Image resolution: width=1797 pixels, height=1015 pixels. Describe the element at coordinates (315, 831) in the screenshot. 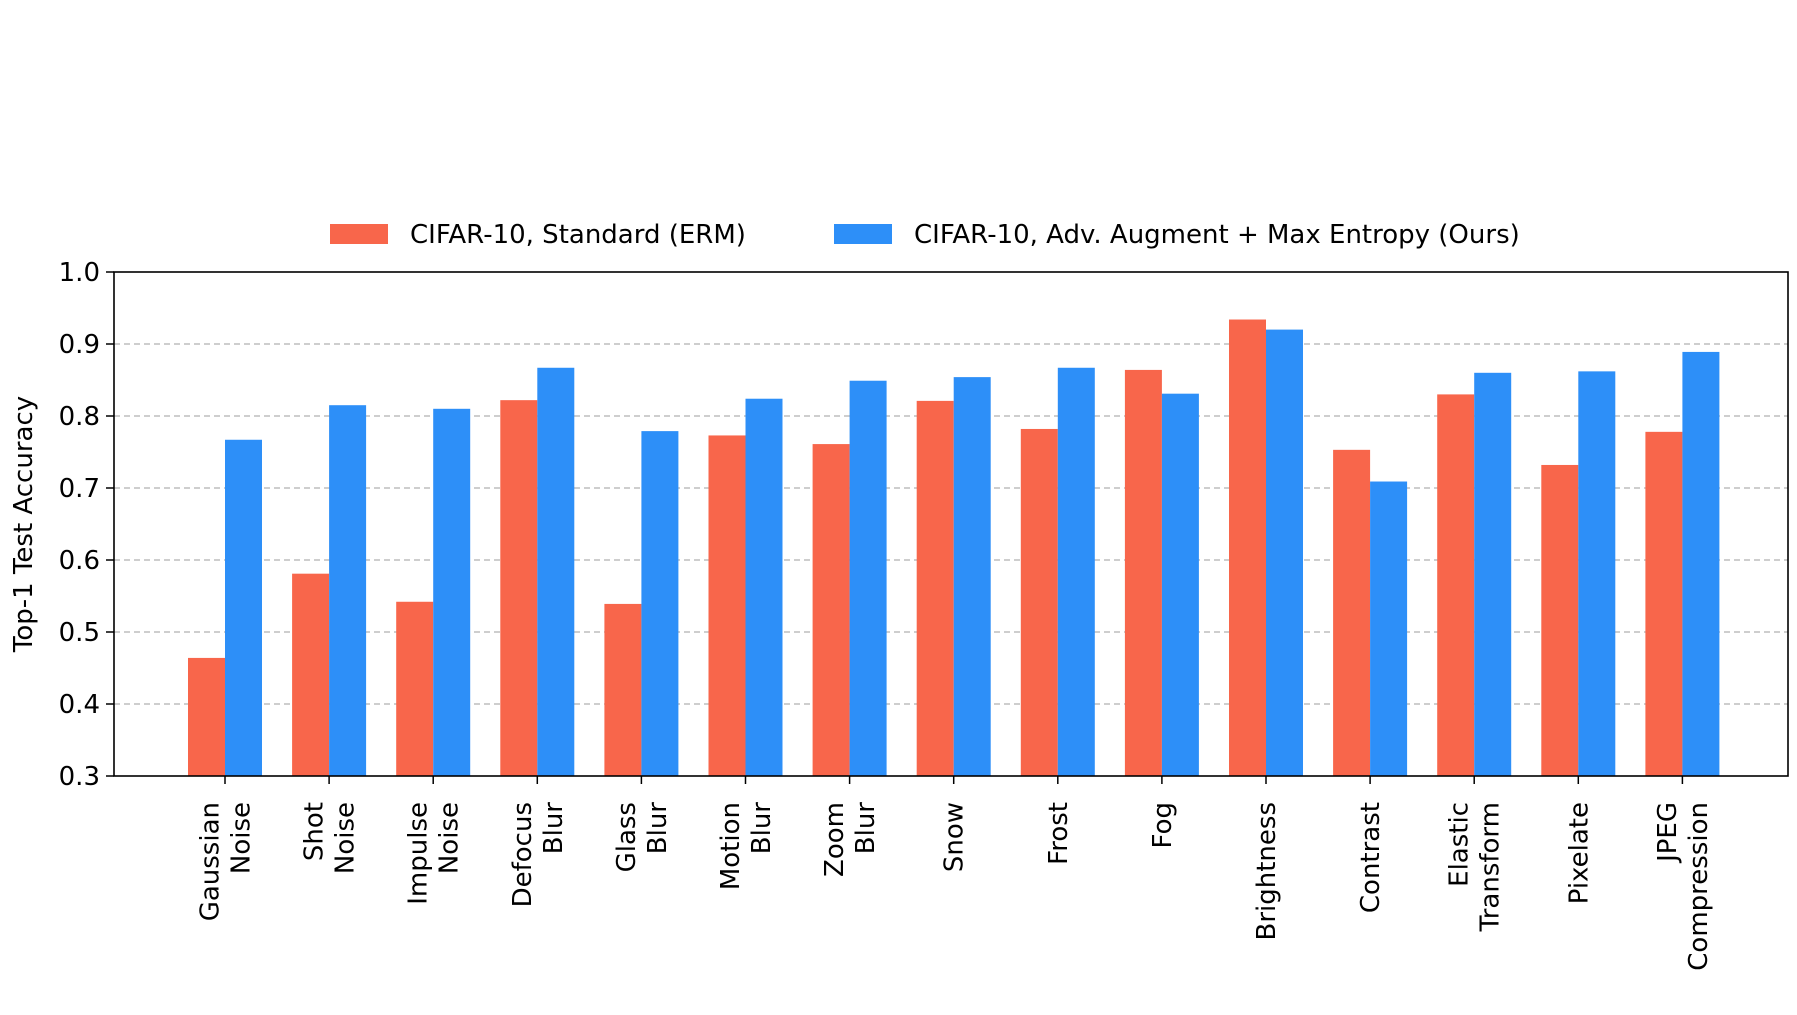

I see `x-tick-label: Shot` at that location.